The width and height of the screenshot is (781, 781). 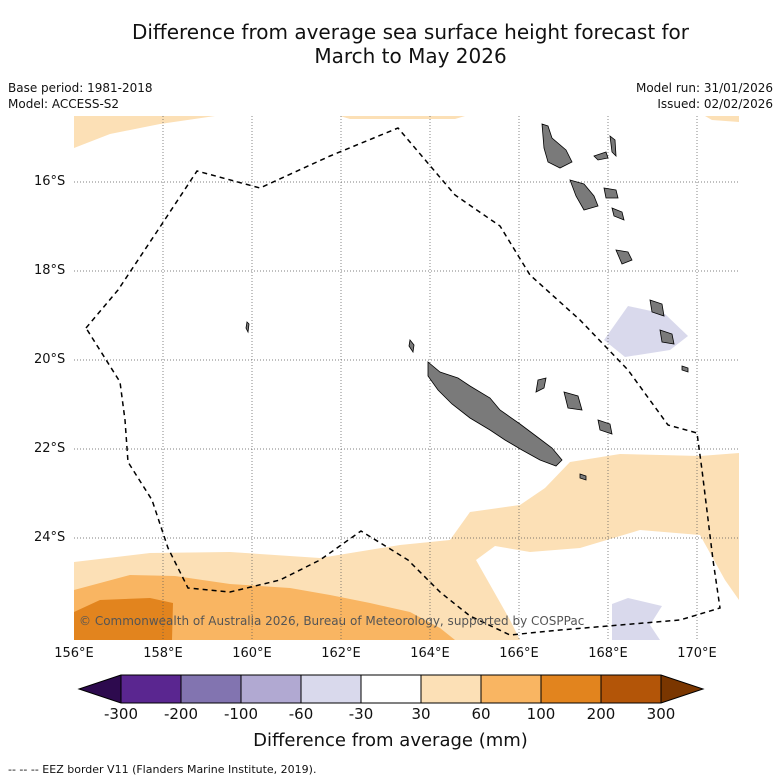 I want to click on island-chesterfield, so click(x=247, y=327).